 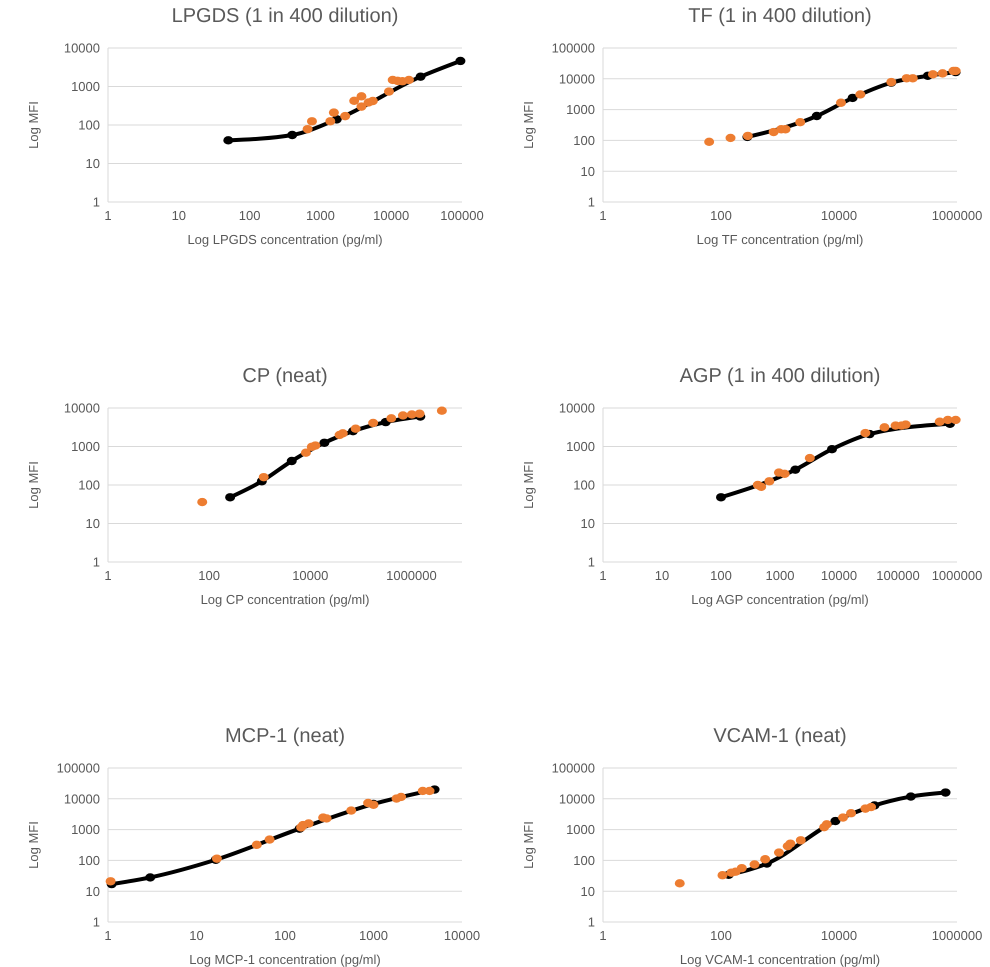 I want to click on x-axis-title: Log CP concentration (pg/ml), so click(x=285, y=599).